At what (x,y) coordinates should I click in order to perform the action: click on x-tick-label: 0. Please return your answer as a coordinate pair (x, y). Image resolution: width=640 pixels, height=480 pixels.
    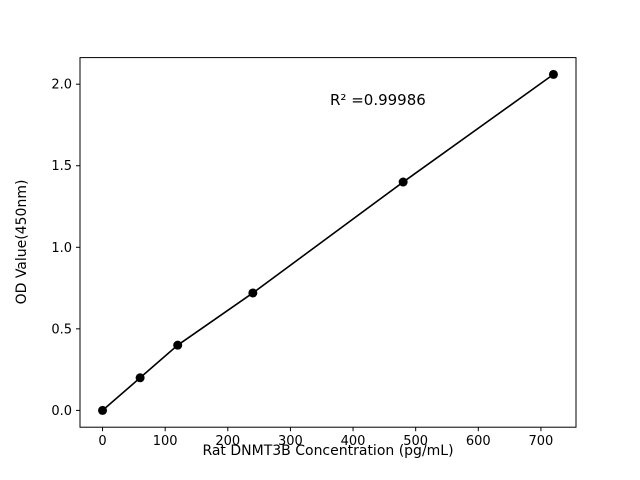
    Looking at the image, I should click on (102, 441).